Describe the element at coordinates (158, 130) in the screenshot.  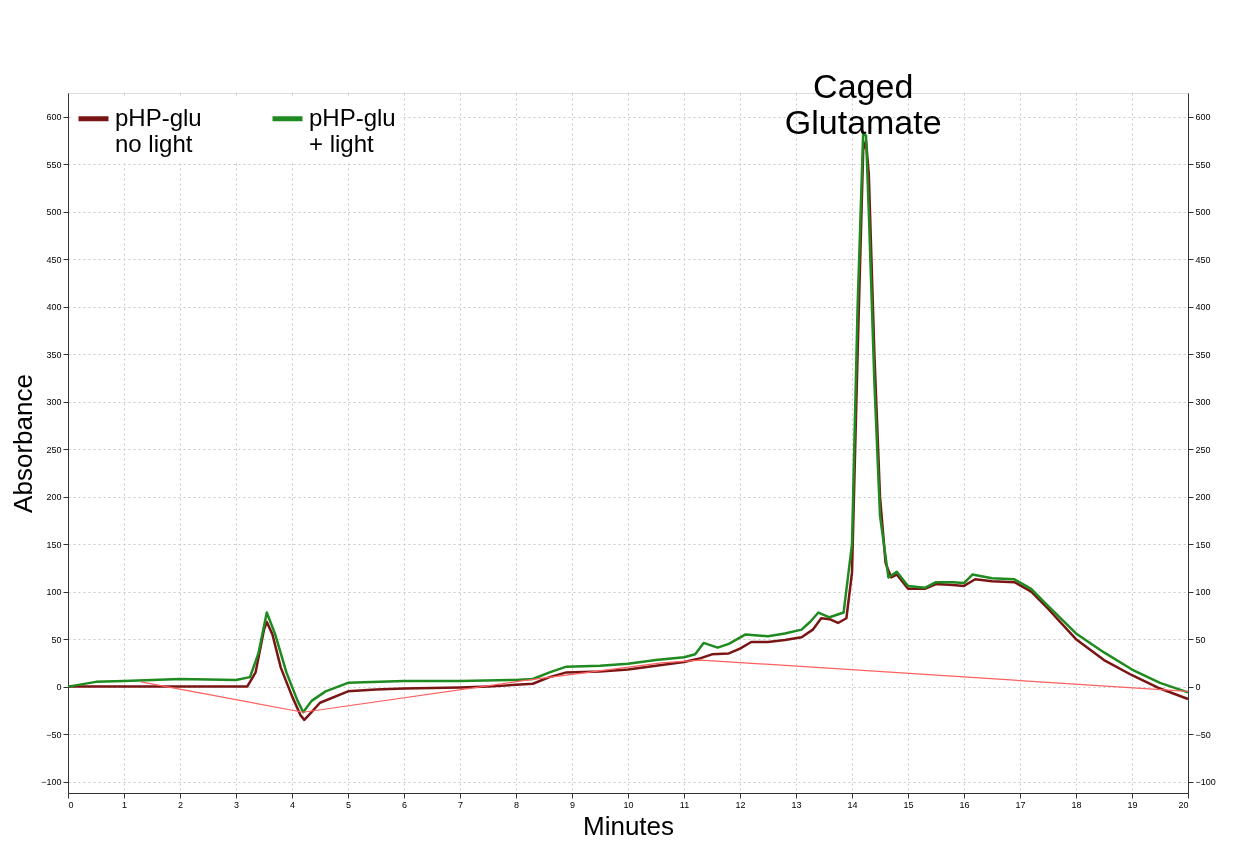
I see `legend-label: pHP-glu no light` at that location.